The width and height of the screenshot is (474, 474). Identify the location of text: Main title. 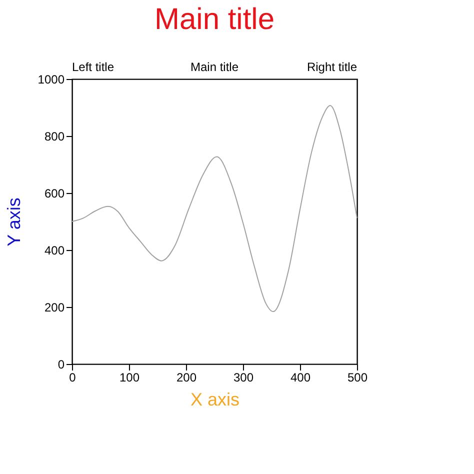
(214, 67).